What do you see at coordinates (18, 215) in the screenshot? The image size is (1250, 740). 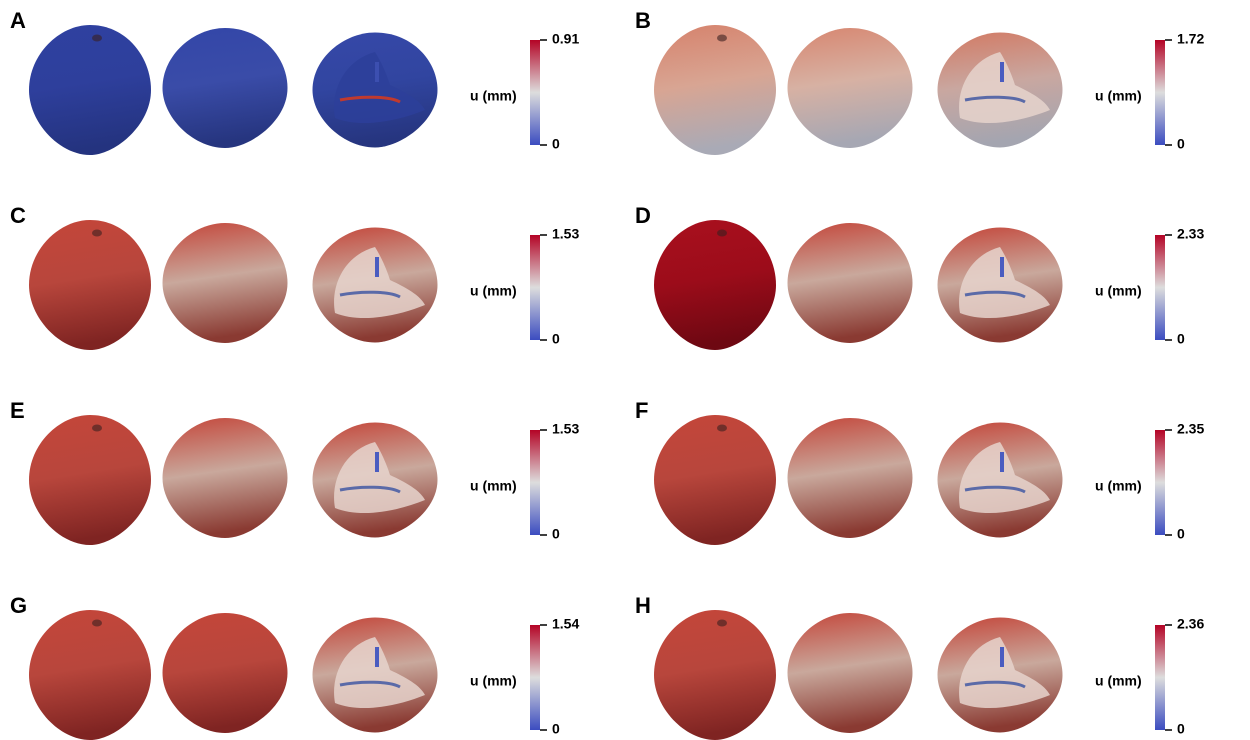 I see `panel-label: C` at bounding box center [18, 215].